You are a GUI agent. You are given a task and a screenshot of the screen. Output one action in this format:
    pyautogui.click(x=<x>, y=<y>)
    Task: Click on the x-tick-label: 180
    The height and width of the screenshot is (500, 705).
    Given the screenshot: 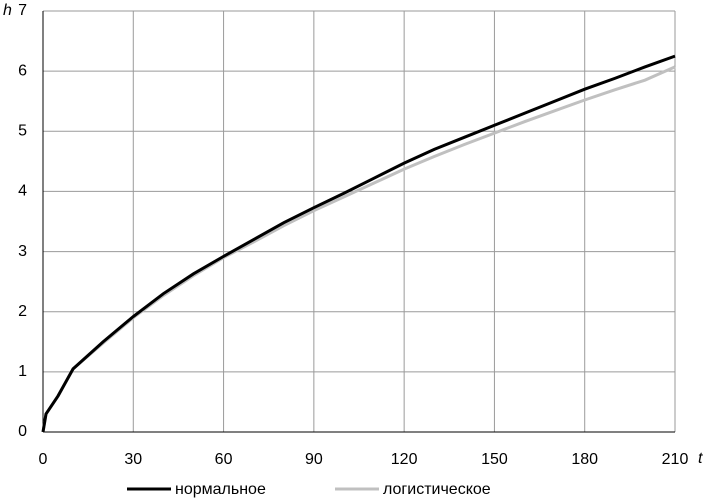 What is the action you would take?
    pyautogui.click(x=584, y=459)
    